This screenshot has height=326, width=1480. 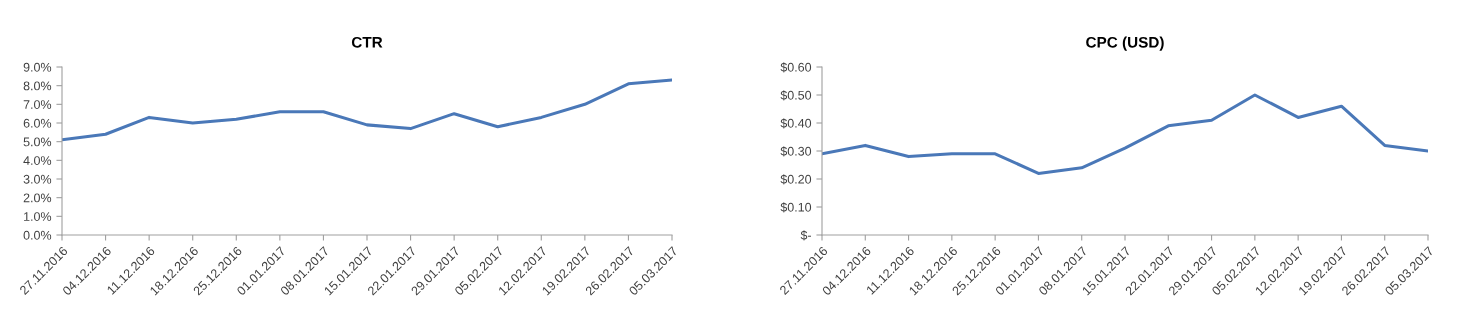 What do you see at coordinates (37, 179) in the screenshot?
I see `y-tick-label: 3.0%` at bounding box center [37, 179].